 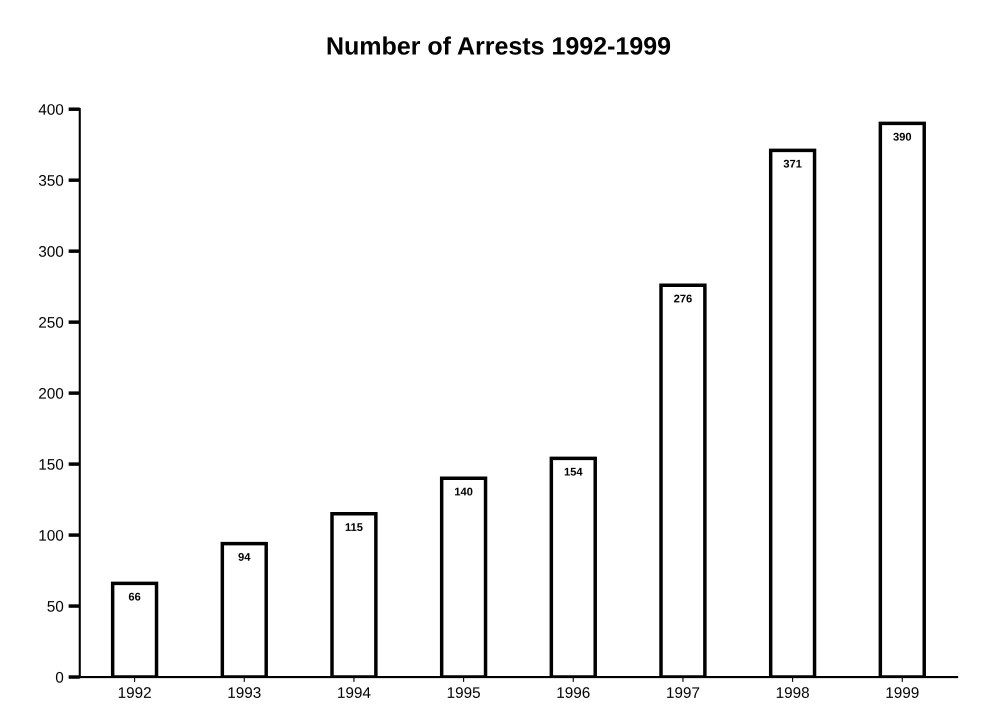 What do you see at coordinates (51, 464) in the screenshot?
I see `y-tick-label: 150` at bounding box center [51, 464].